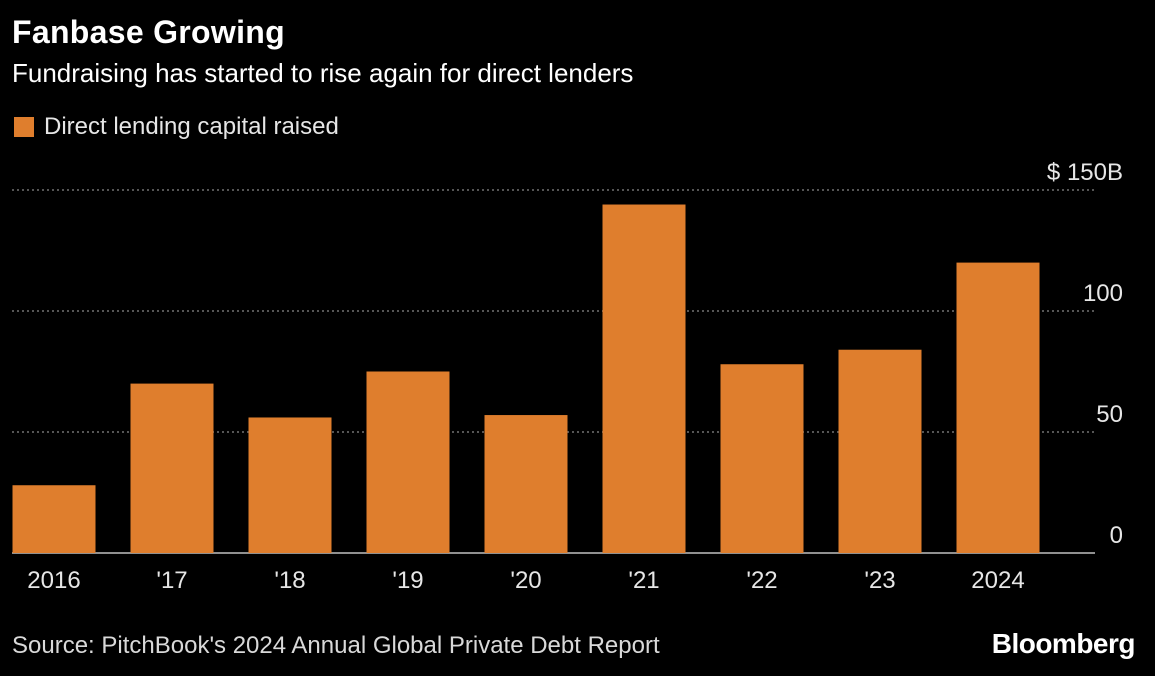 This screenshot has height=676, width=1155. I want to click on y-tick-label: 0, so click(1116, 535).